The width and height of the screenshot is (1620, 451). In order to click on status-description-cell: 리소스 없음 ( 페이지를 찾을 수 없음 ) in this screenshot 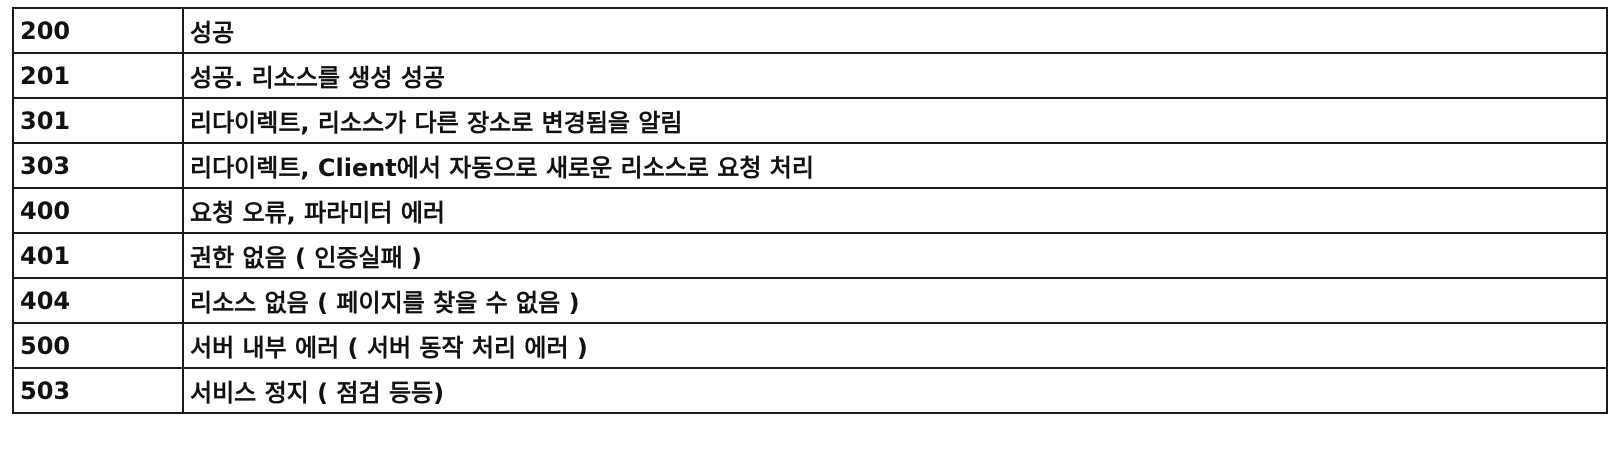, I will do `click(895, 300)`.